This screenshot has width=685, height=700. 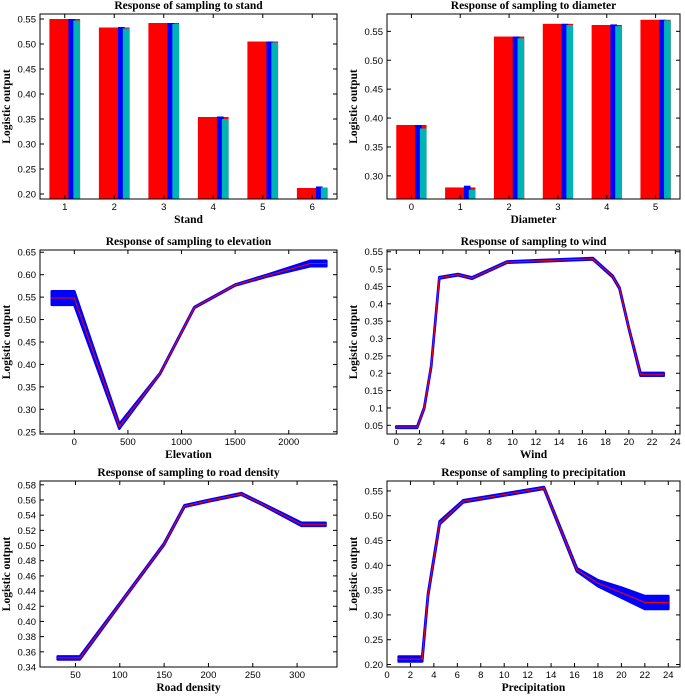 What do you see at coordinates (489, 442) in the screenshot?
I see `x-tick-label: 8` at bounding box center [489, 442].